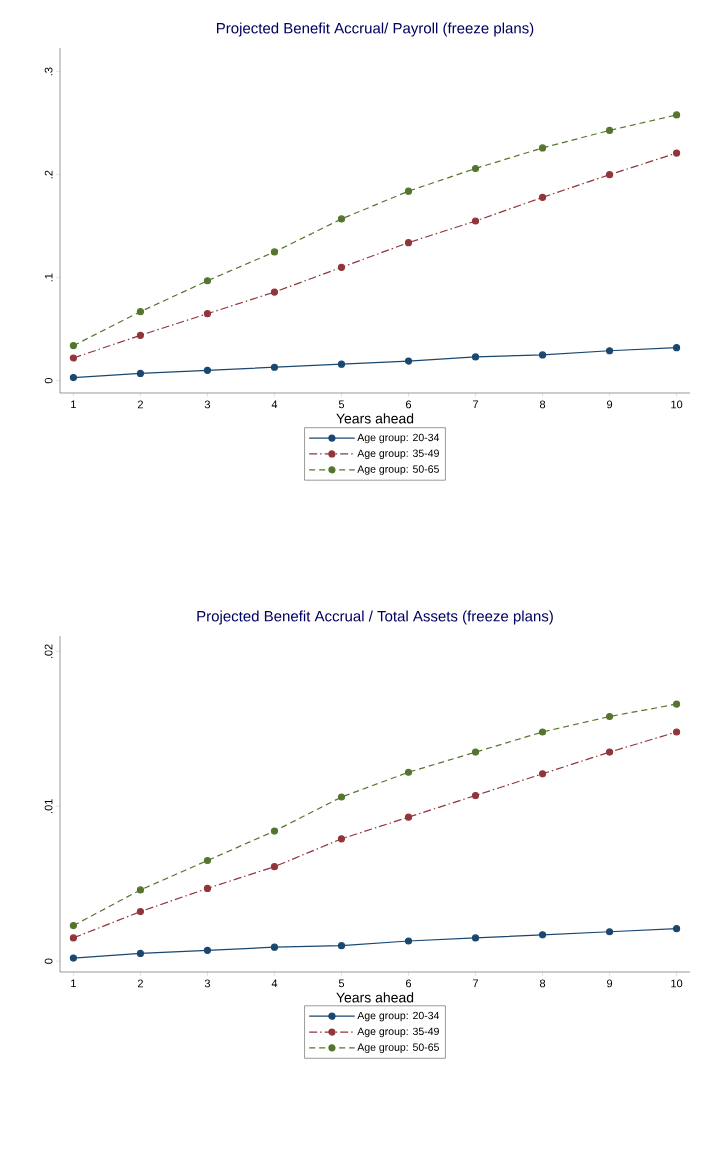 This screenshot has width=701, height=1151. I want to click on y-tick-label: .01, so click(48, 806).